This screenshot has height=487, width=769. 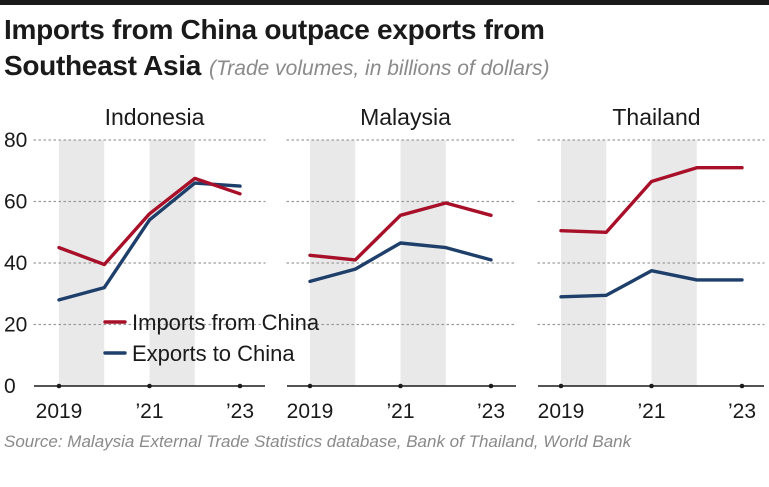 I want to click on series-line-malaysia-imports, so click(x=400, y=231).